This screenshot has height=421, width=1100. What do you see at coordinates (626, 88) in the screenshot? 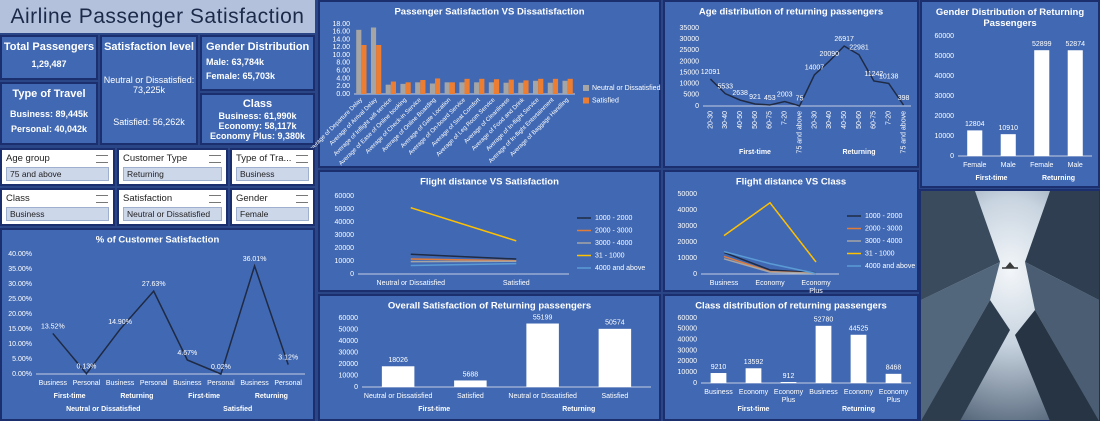
I see `legend-label: Neutral or Dissatisfied` at bounding box center [626, 88].